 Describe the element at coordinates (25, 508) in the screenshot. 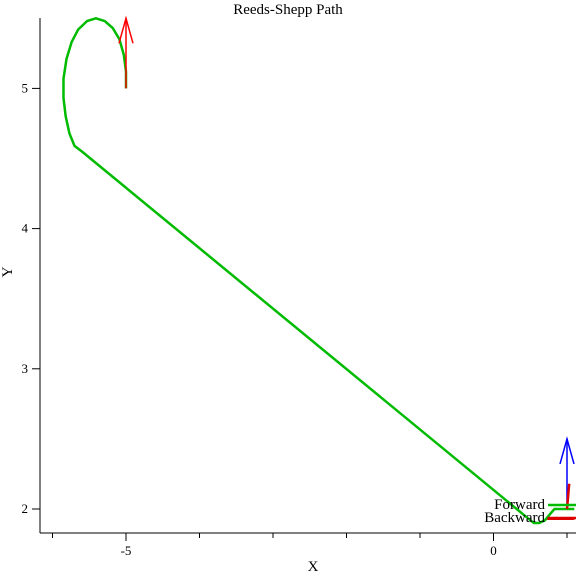

I see `y-tick-label: 2` at that location.